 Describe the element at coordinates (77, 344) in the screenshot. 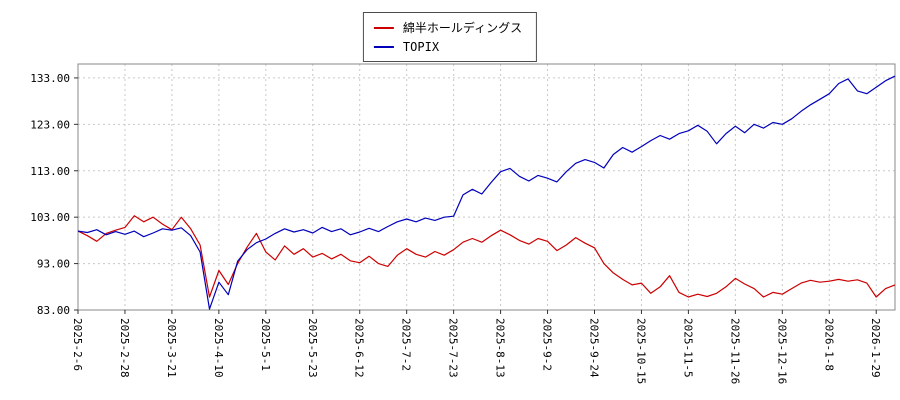

I see `x-axis-tick-label: 2025-2-6` at that location.